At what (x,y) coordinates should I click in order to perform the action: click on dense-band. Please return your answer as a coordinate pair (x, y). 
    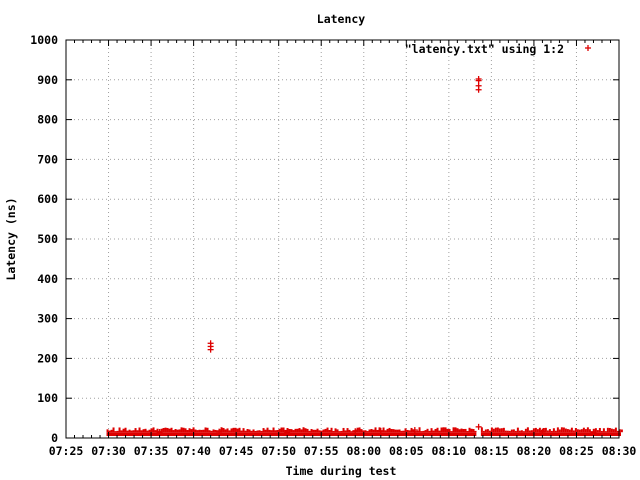
    Looking at the image, I should click on (550, 434).